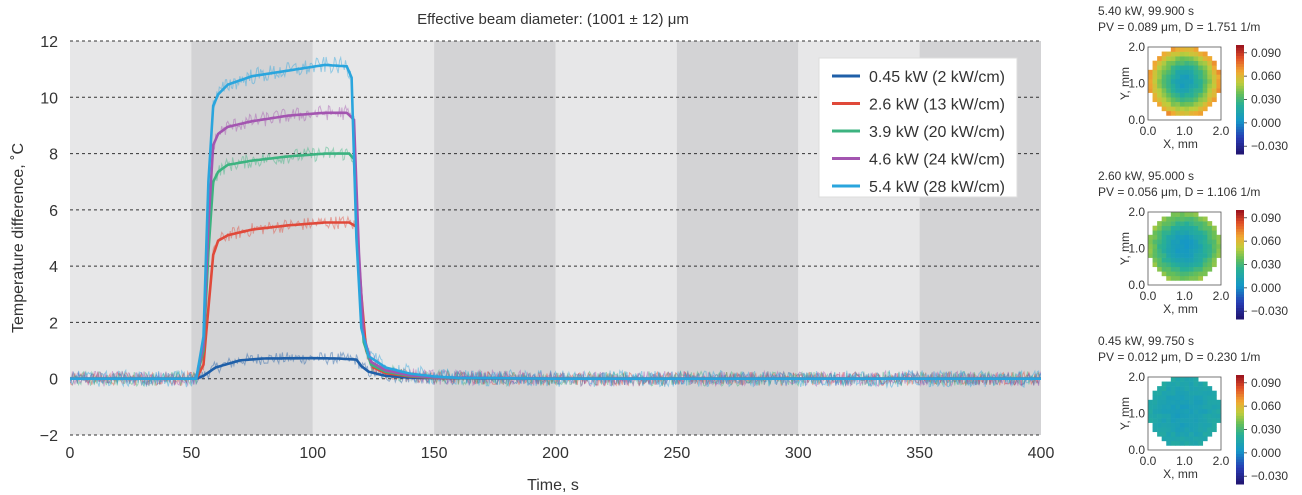 The width and height of the screenshot is (1302, 495). I want to click on heatmap-y-tick-label: 2.0, so click(1136, 377).